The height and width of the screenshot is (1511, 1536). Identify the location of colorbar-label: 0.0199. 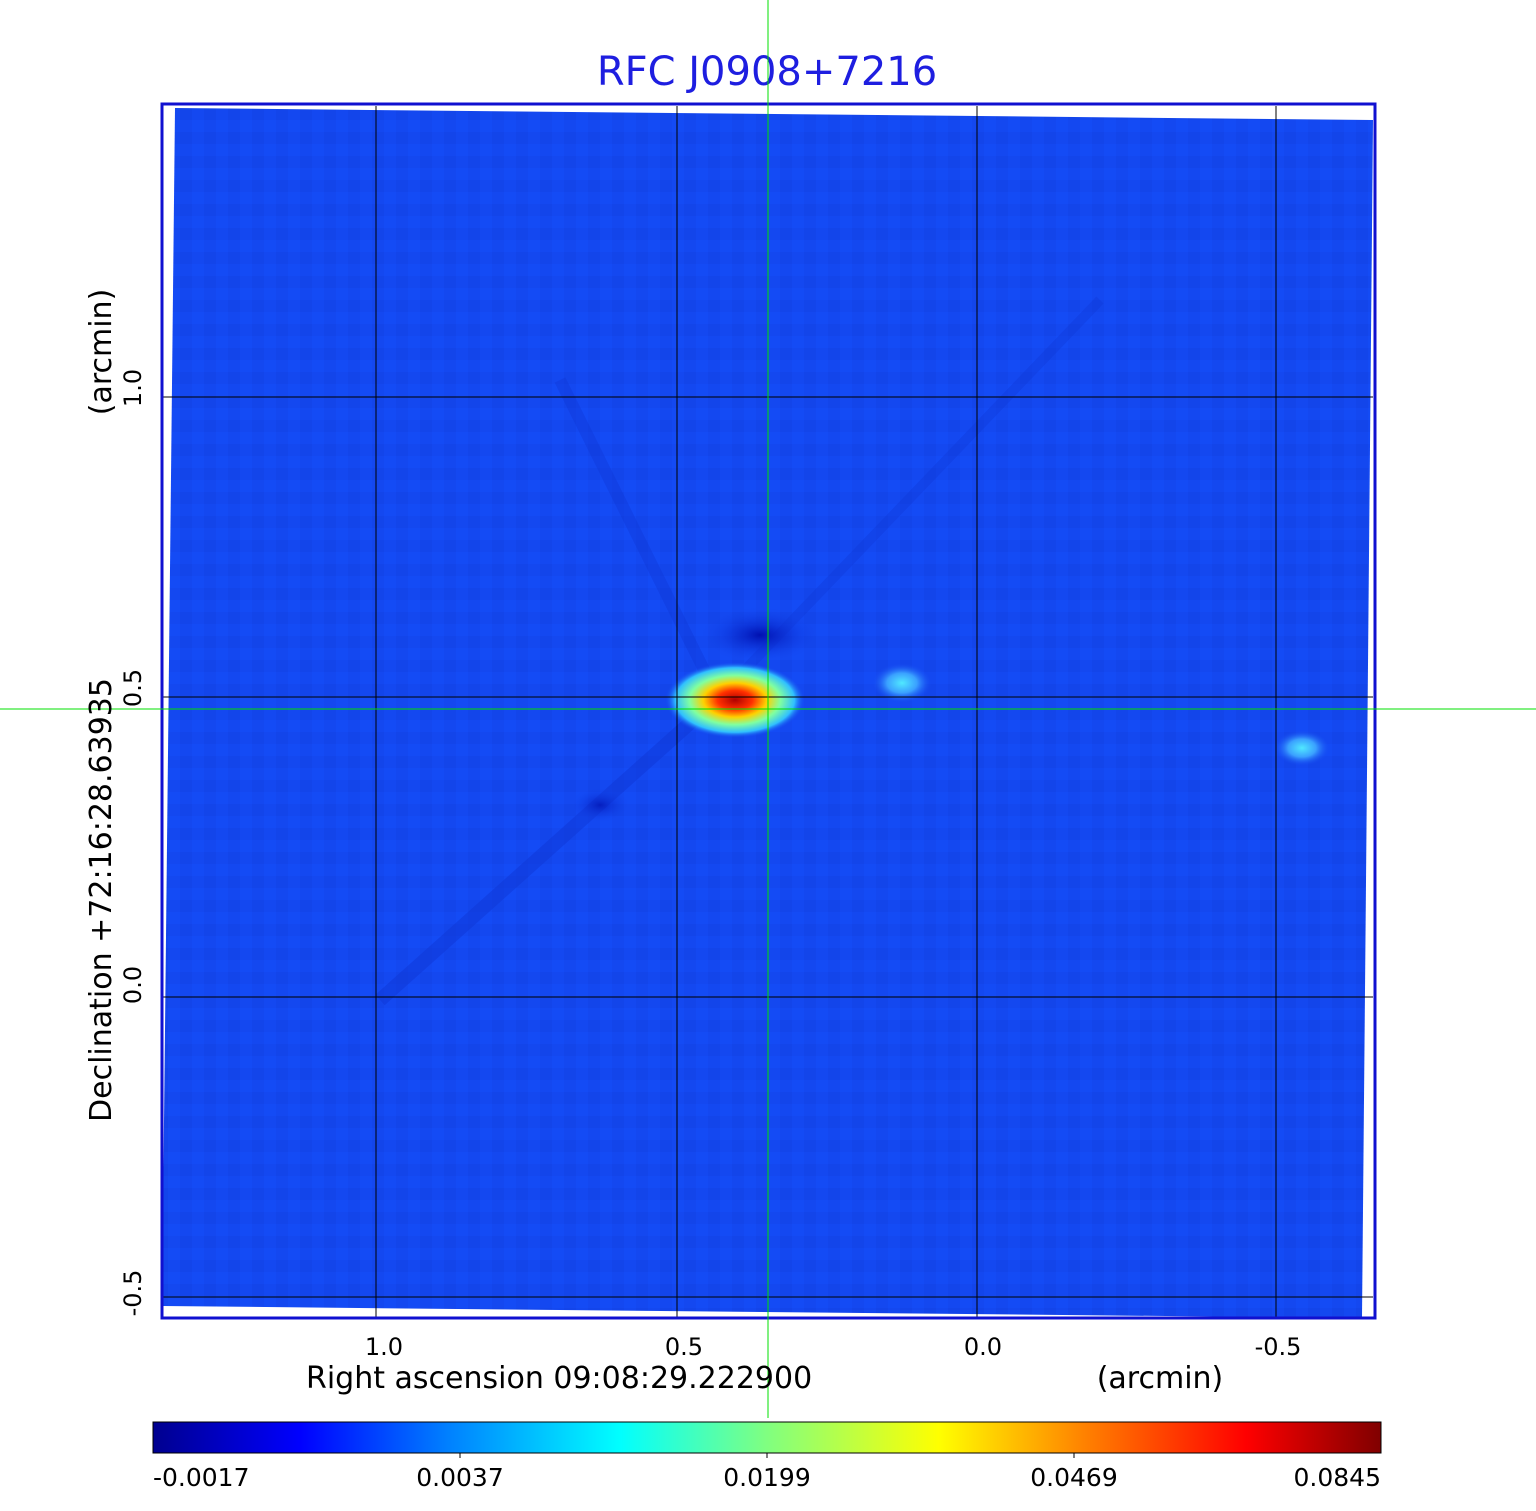
(766, 1477).